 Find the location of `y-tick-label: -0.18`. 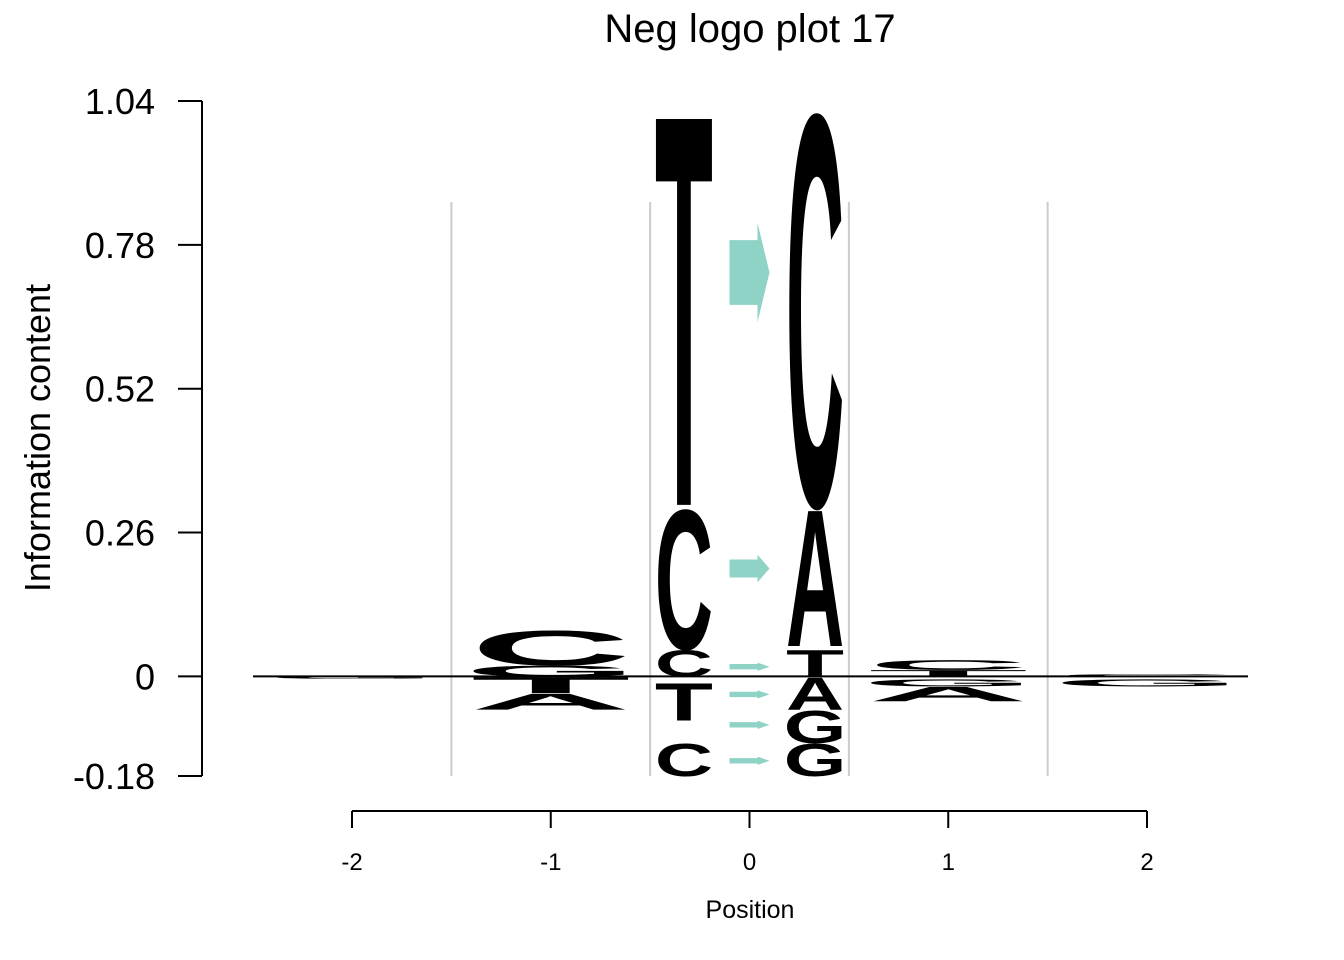

y-tick-label: -0.18 is located at coordinates (114, 776).